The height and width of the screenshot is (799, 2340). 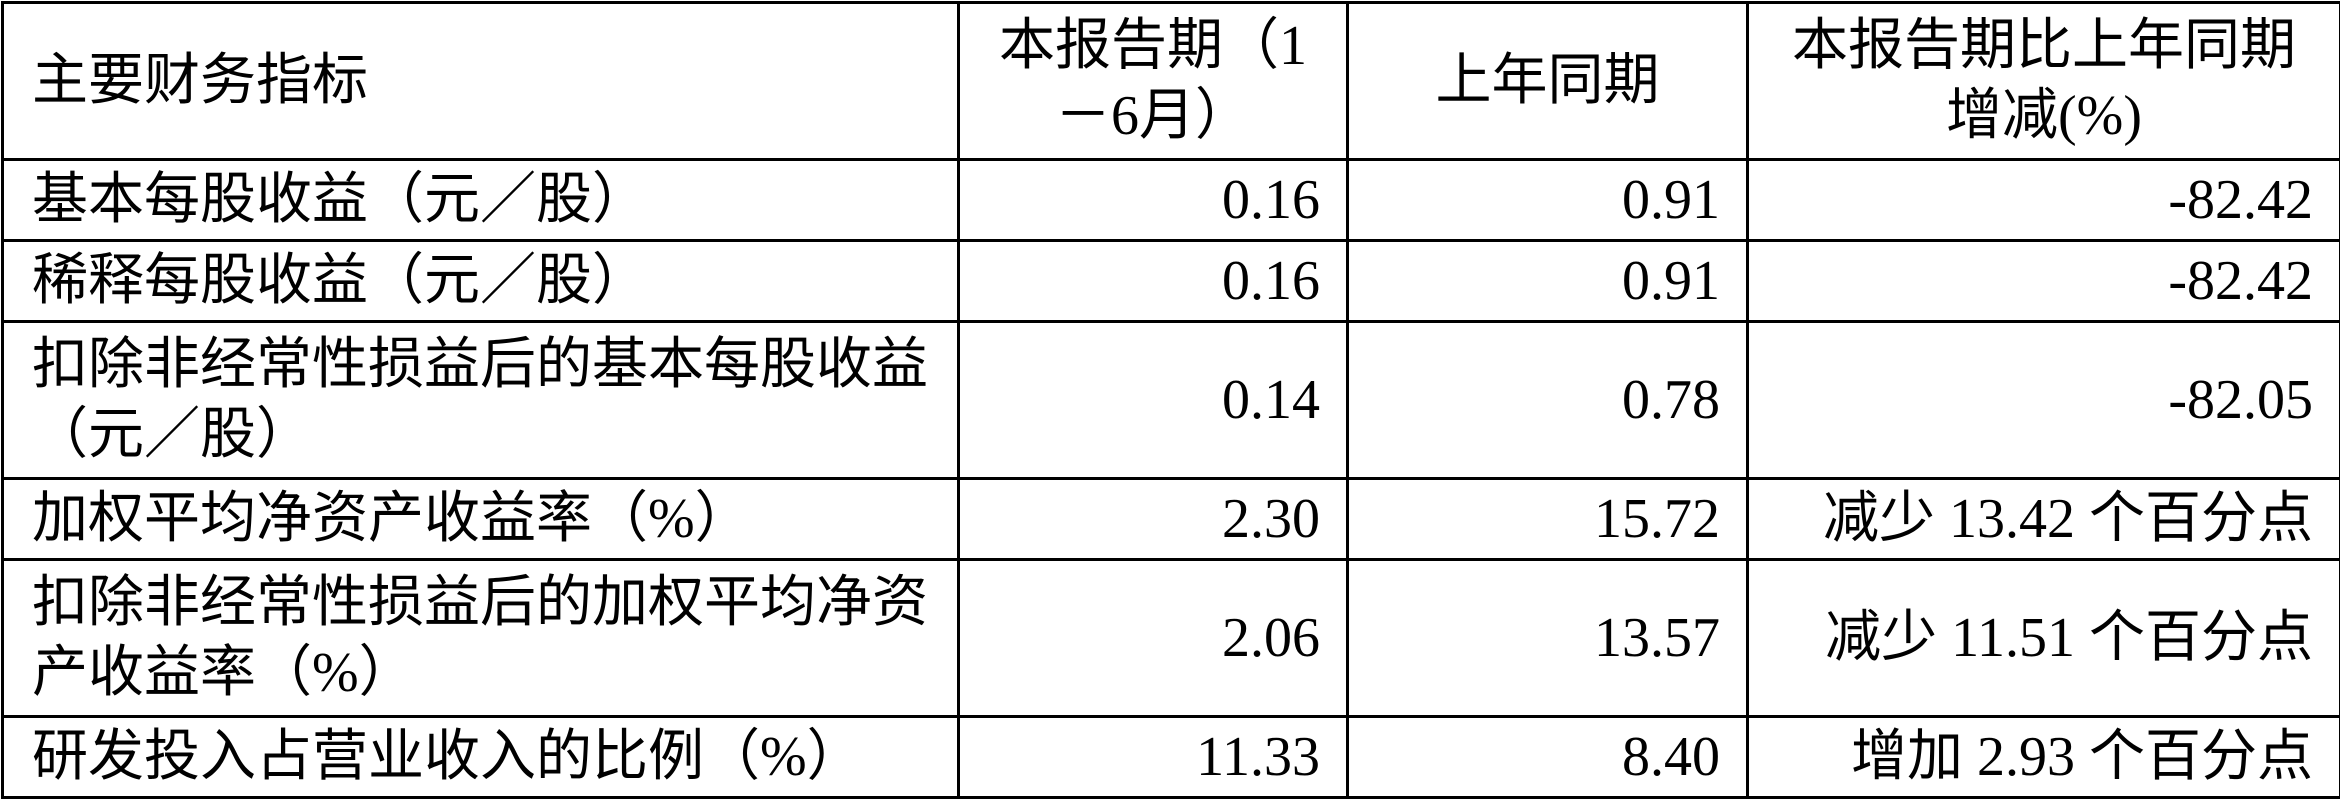 I want to click on current-cell: 0.14, so click(x=1153, y=400).